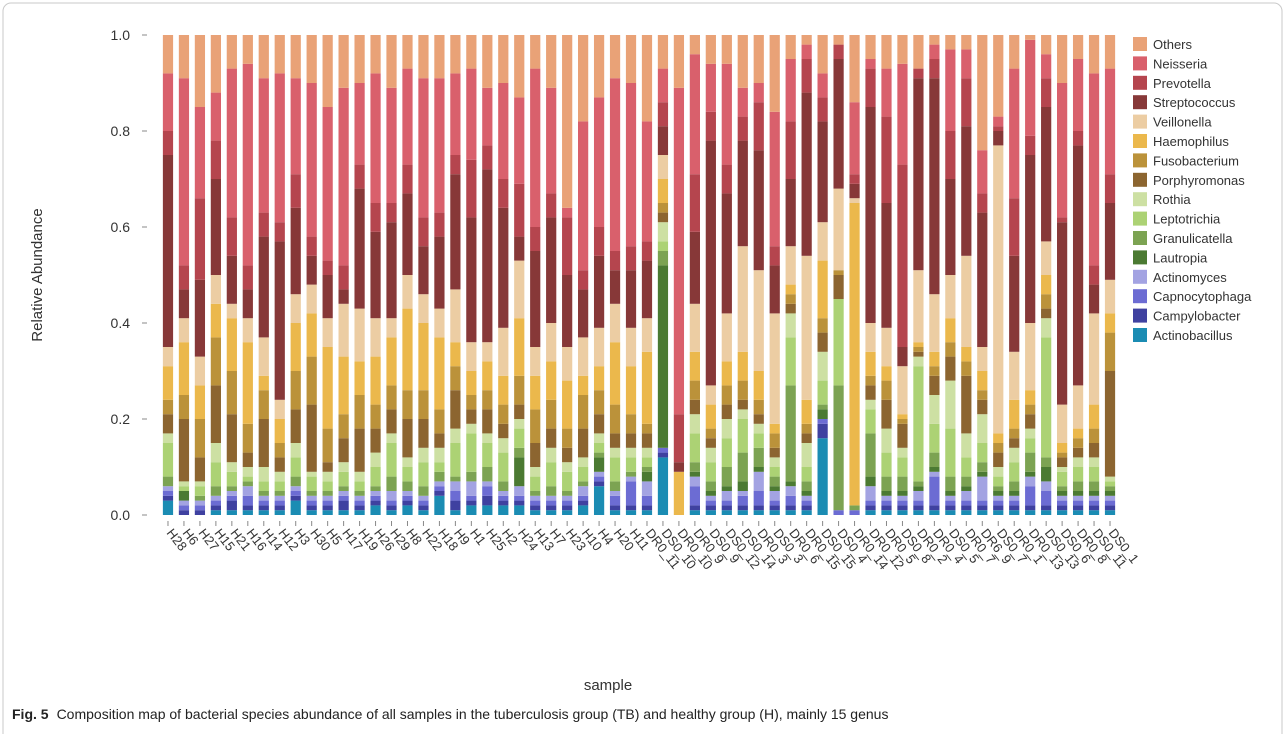  Describe the element at coordinates (1202, 296) in the screenshot. I see `legend-label: Capnocytophaga` at that location.